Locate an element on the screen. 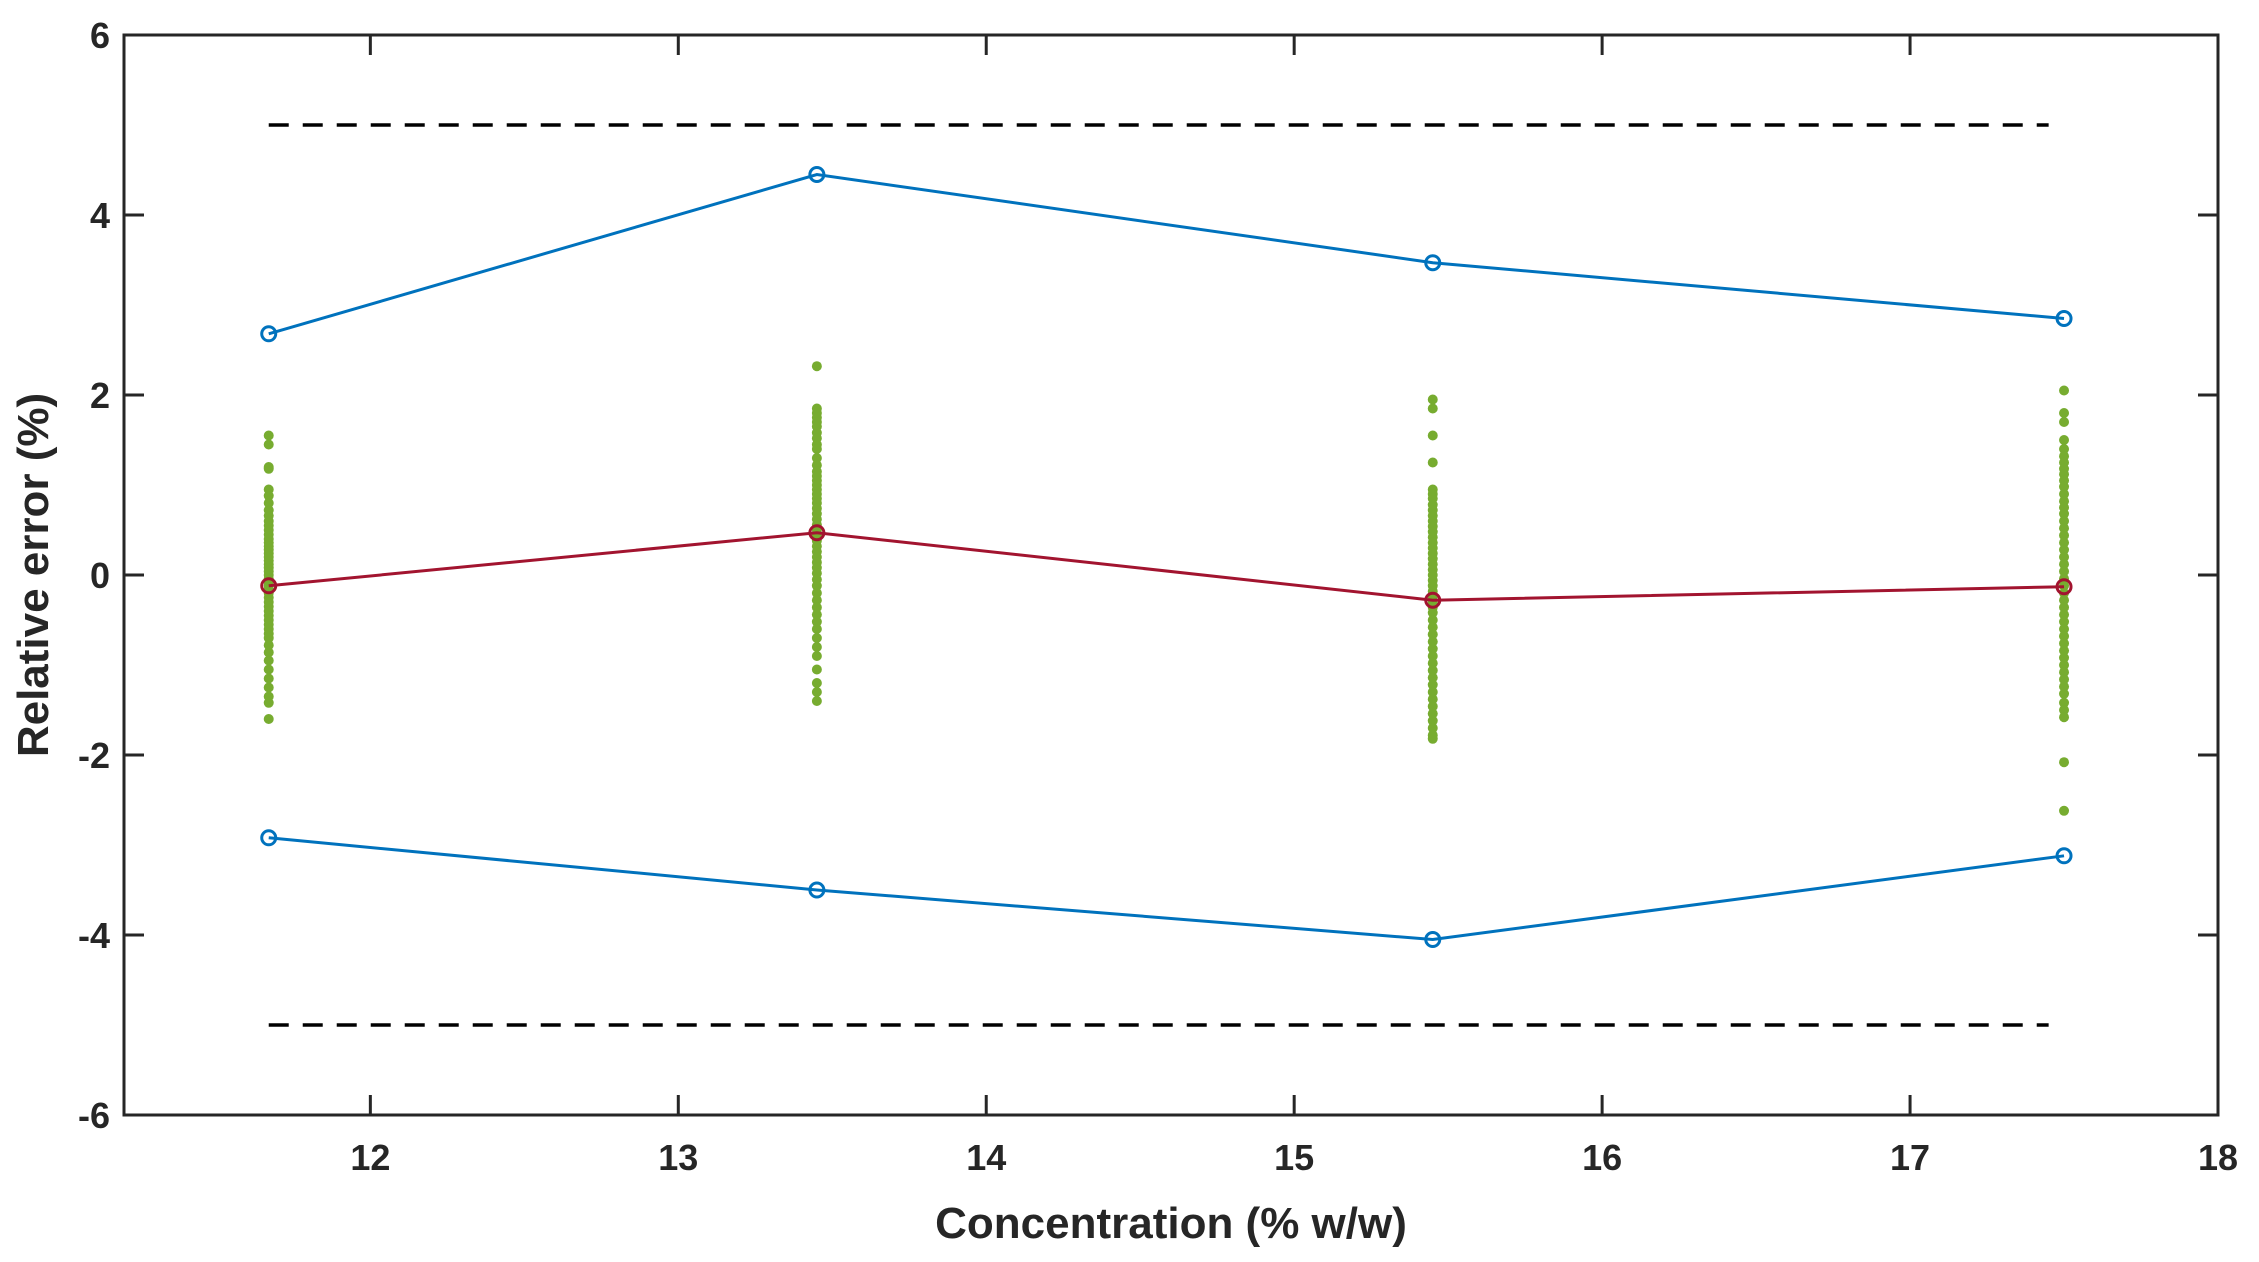 The image size is (2259, 1262). y-tick-label: -4 is located at coordinates (94, 935).